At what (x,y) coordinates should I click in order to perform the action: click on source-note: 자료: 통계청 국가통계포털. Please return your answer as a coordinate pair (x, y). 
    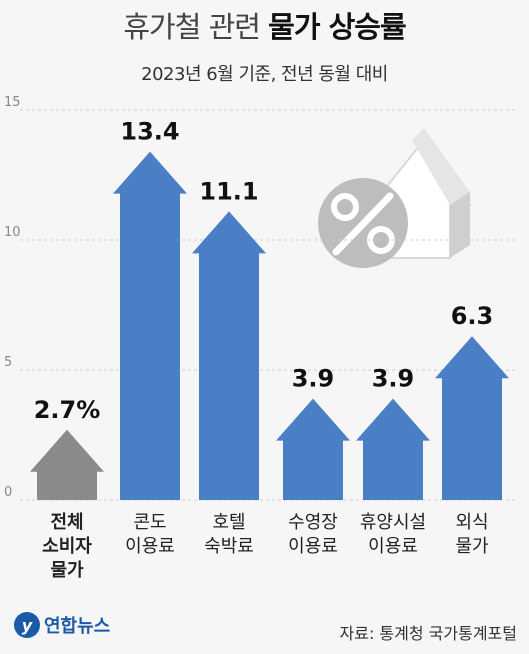
    Looking at the image, I should click on (428, 633).